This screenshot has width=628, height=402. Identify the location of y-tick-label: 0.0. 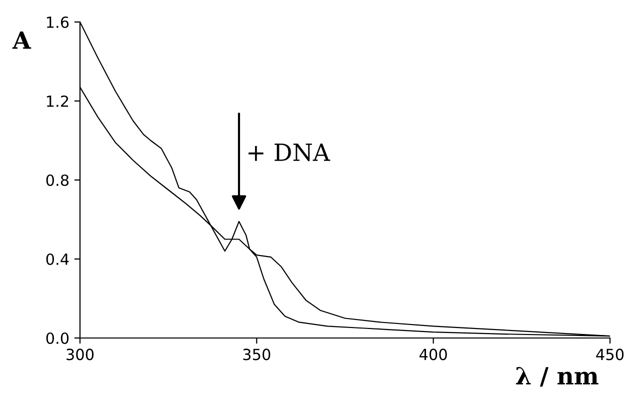
(57, 338).